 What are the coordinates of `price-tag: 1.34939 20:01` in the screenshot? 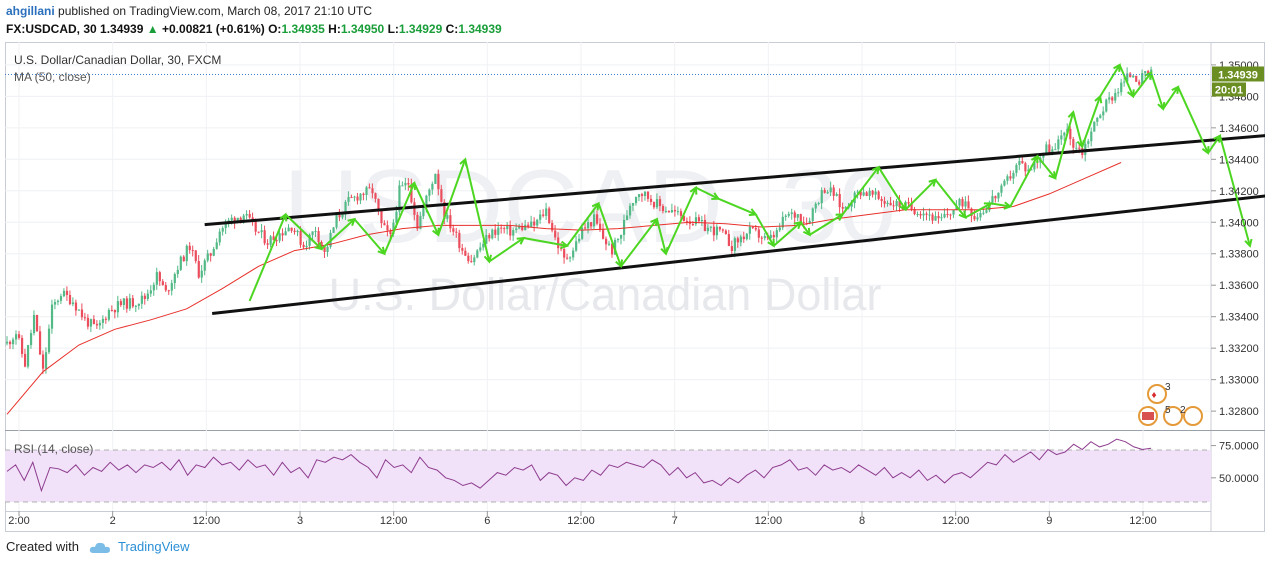 It's located at (1238, 81).